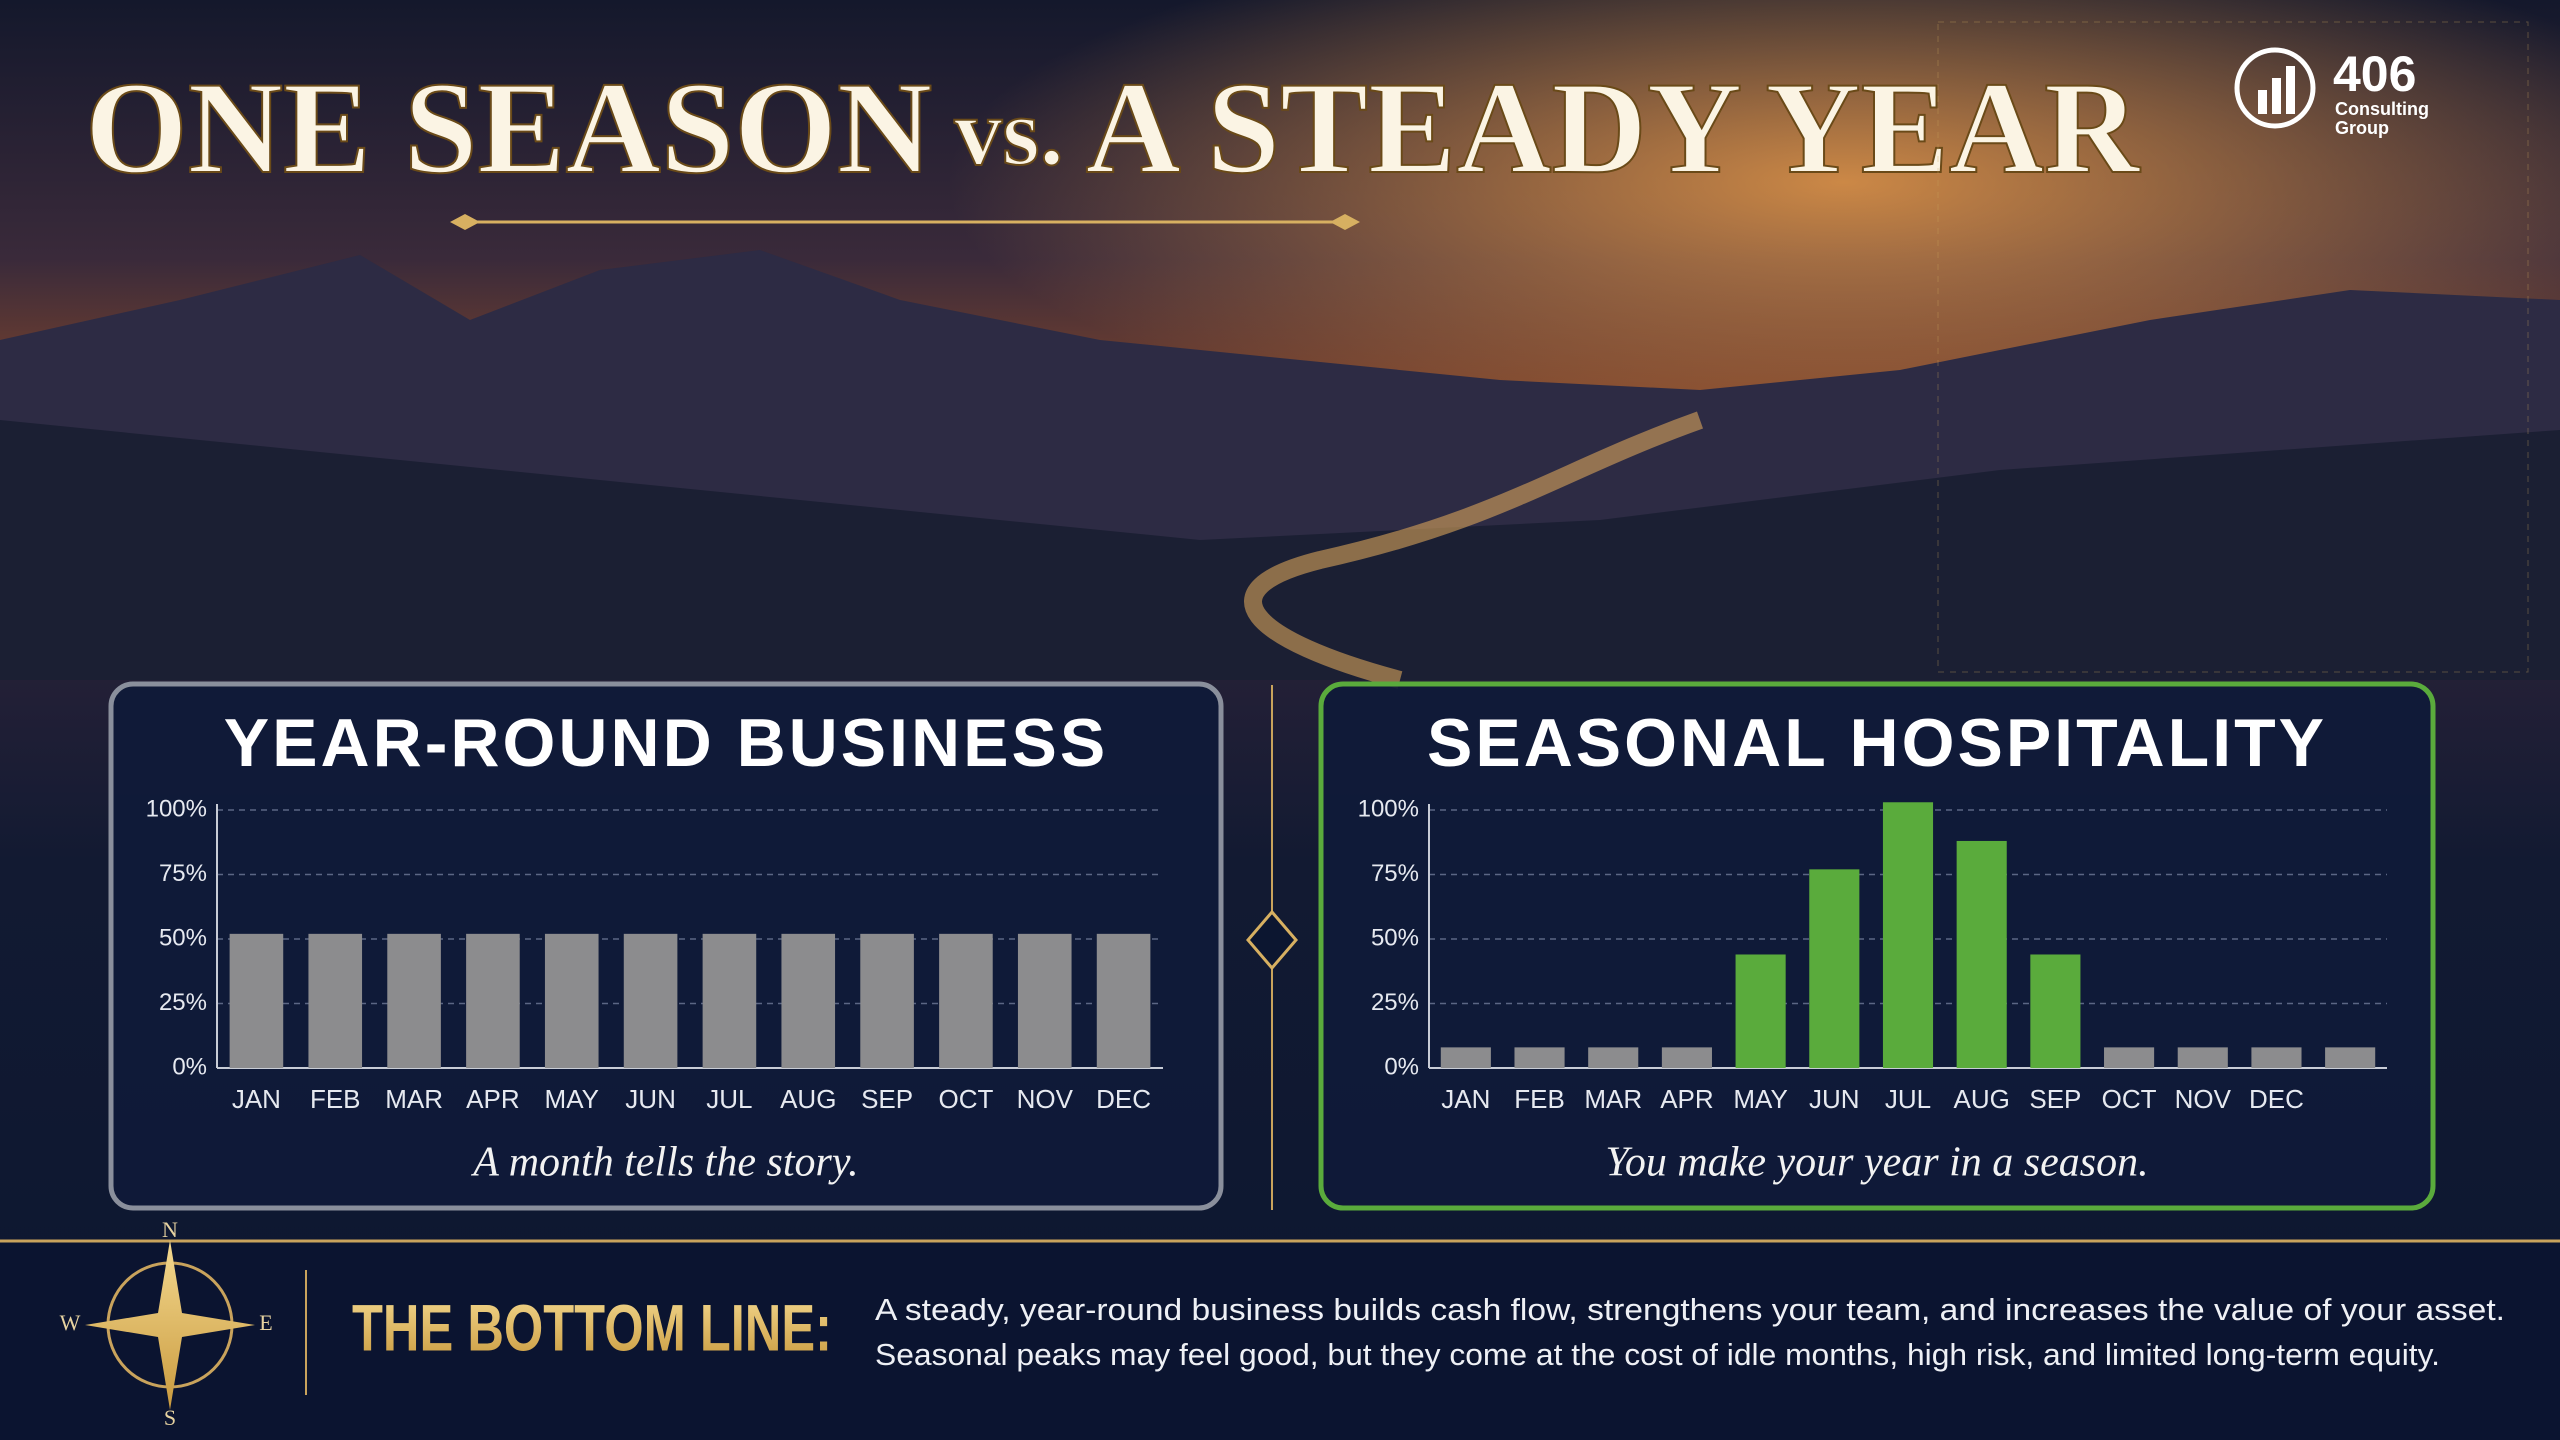 The height and width of the screenshot is (1440, 2560). I want to click on title-part: A STEADY YEAR, so click(1613, 127).